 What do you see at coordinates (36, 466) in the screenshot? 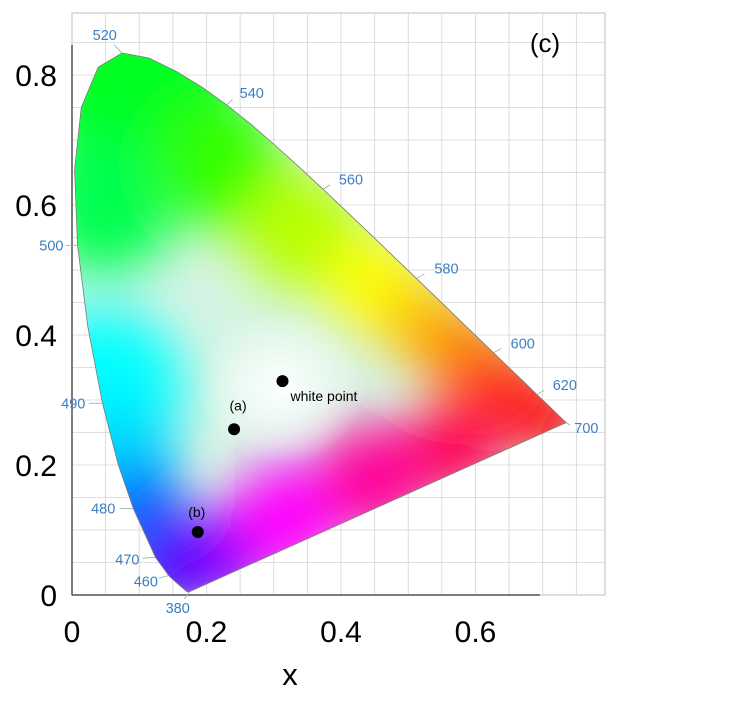
I see `y-tick-label: 0.2` at bounding box center [36, 466].